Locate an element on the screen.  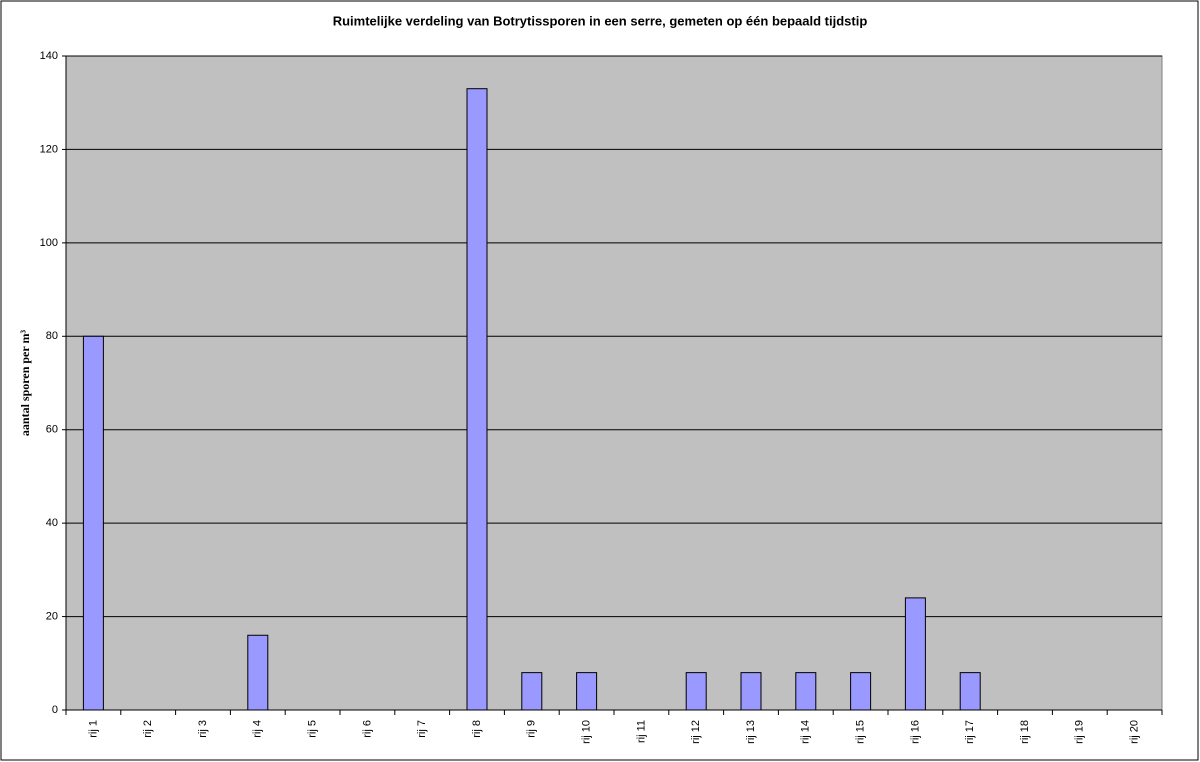
y-axis-label: aantal sporen per m³ is located at coordinates (25, 383).